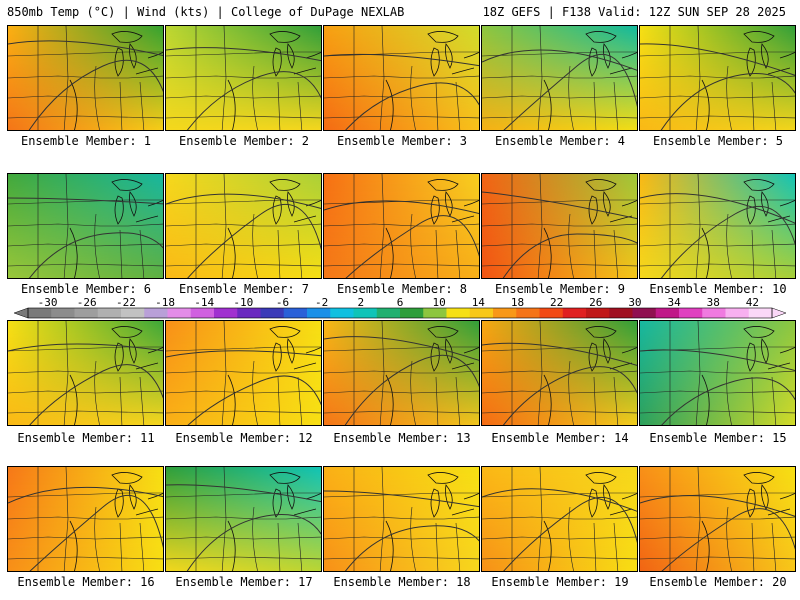 The image size is (800, 600). Describe the element at coordinates (47, 302) in the screenshot. I see `colorbar-tick-label: -30` at that location.